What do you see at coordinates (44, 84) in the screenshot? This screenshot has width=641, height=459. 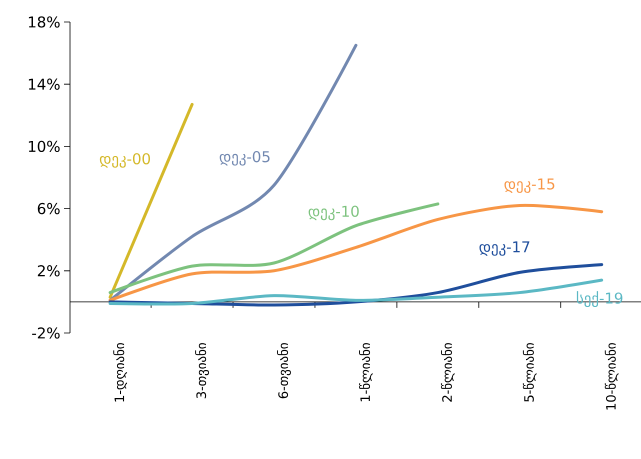 I see `y-tick-label: 14%` at bounding box center [44, 84].